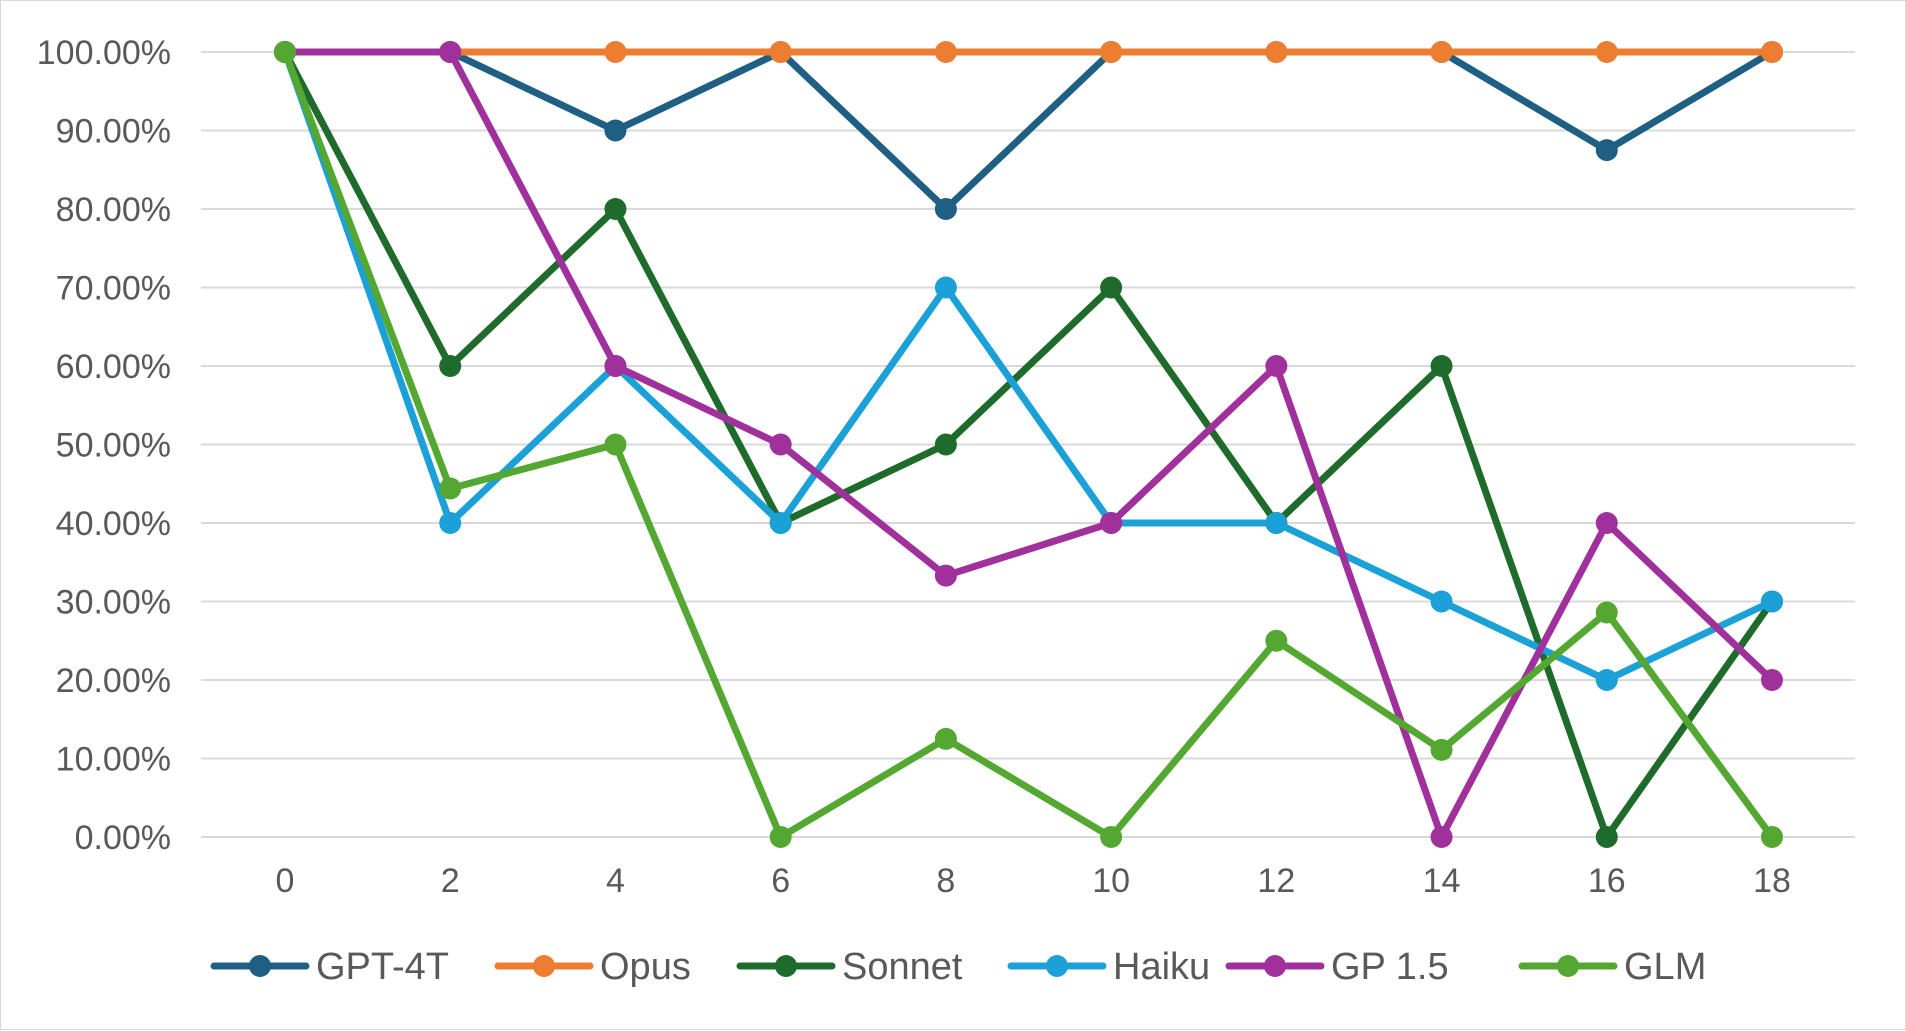  Describe the element at coordinates (1111, 881) in the screenshot. I see `x-tick-label: 10` at that location.